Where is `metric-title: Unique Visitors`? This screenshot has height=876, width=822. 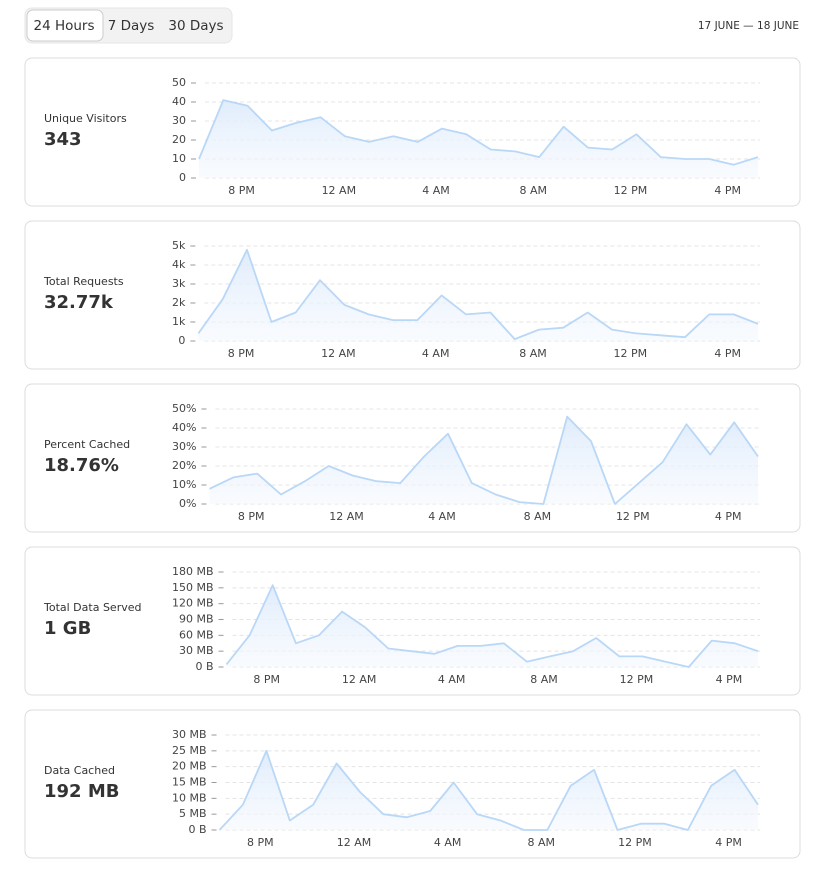
metric-title: Unique Visitors is located at coordinates (85, 118).